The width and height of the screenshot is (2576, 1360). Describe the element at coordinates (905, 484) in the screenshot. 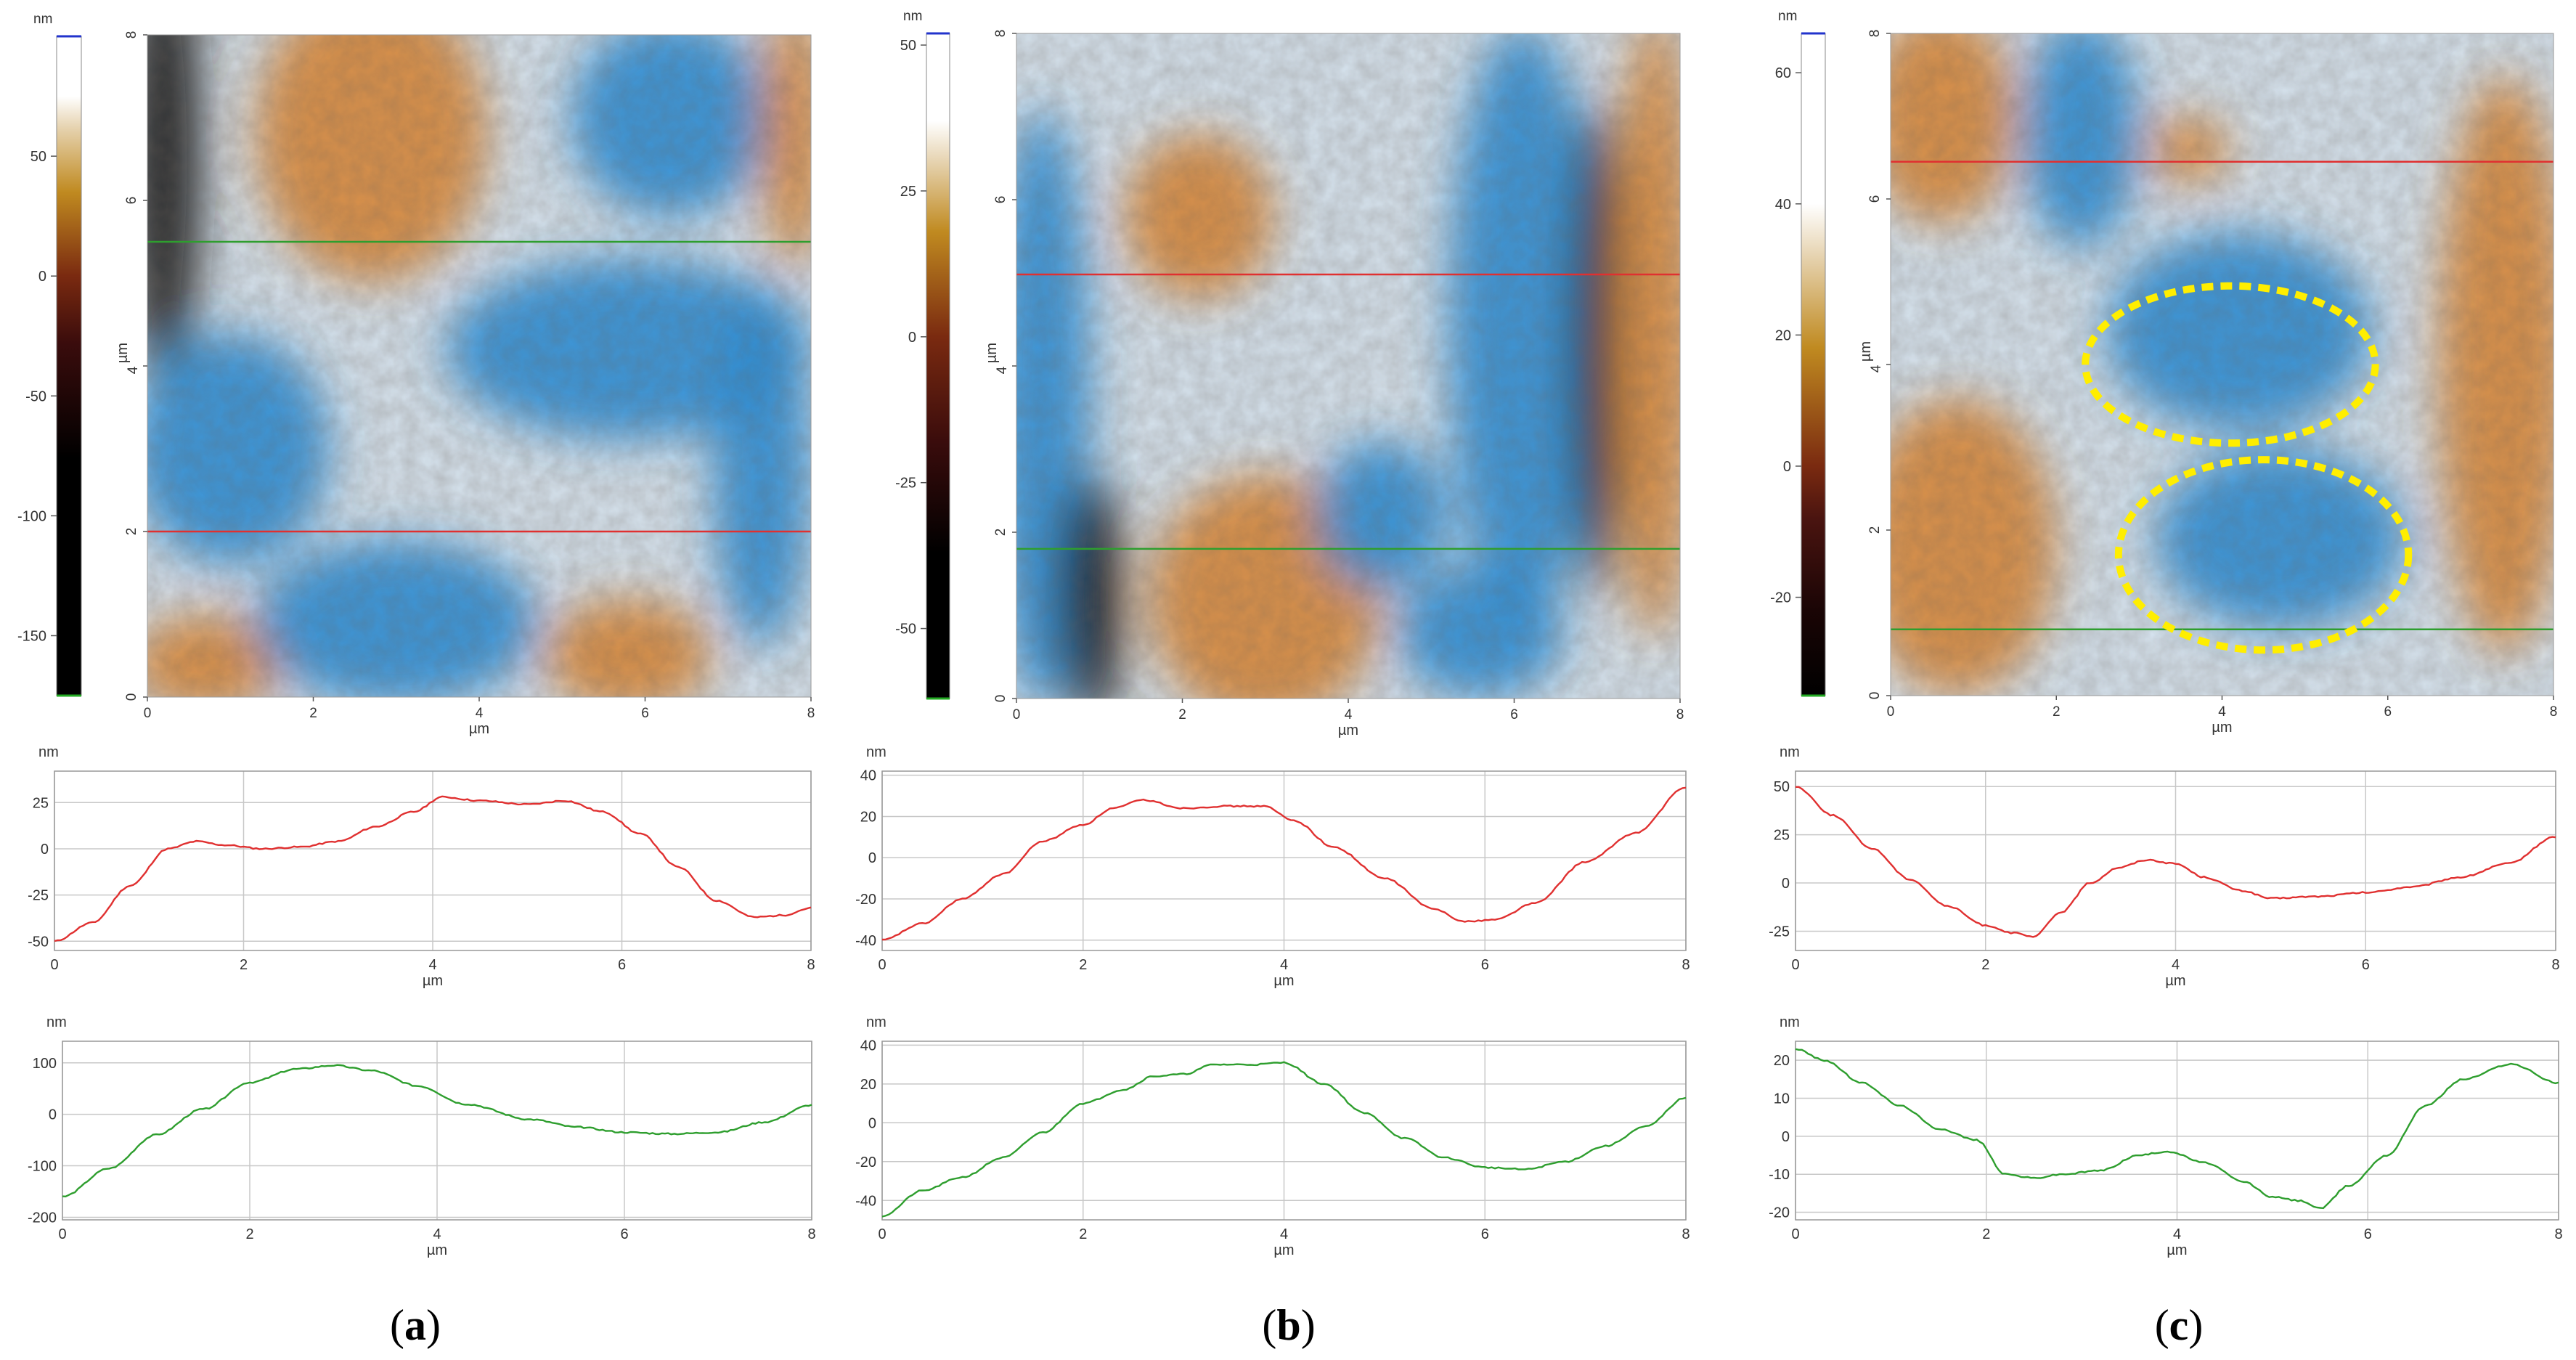

I see `colorbar-tick-label: -25` at that location.